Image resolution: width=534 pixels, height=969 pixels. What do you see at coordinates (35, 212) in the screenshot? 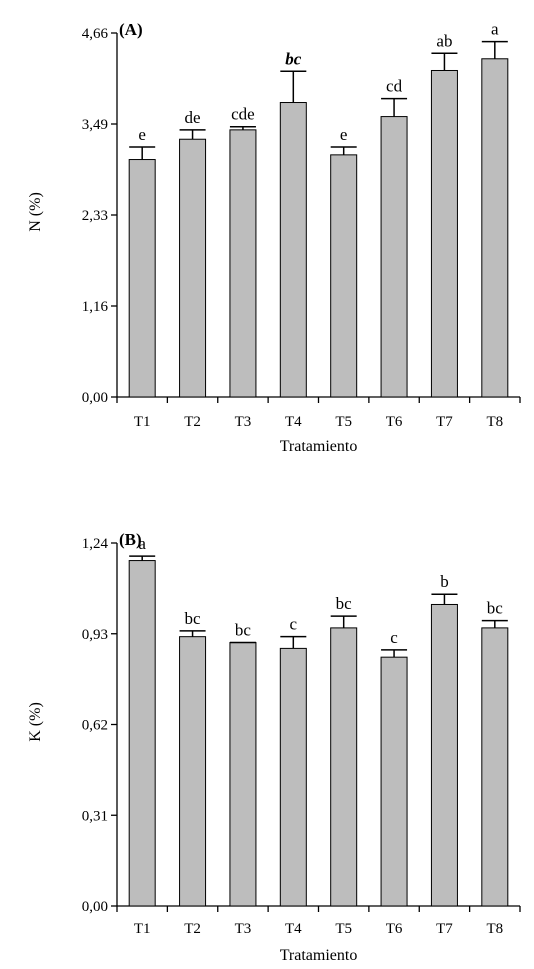
I see `y-axis-label: N (%)` at bounding box center [35, 212].